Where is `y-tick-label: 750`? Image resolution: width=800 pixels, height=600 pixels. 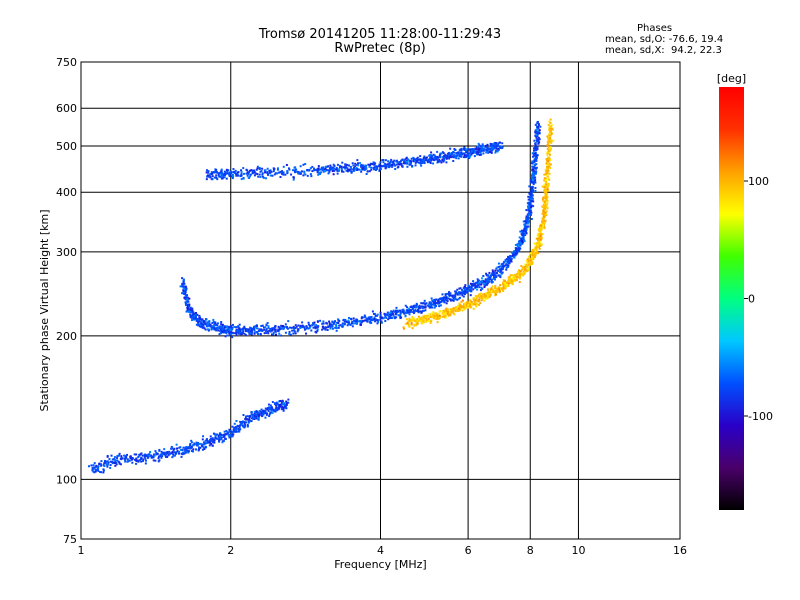
y-tick-label: 750 is located at coordinates (66, 62).